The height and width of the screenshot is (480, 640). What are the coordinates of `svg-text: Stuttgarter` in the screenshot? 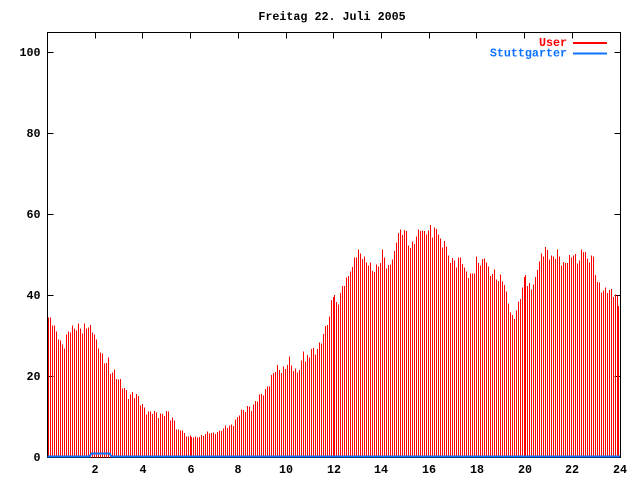 It's located at (528, 53).